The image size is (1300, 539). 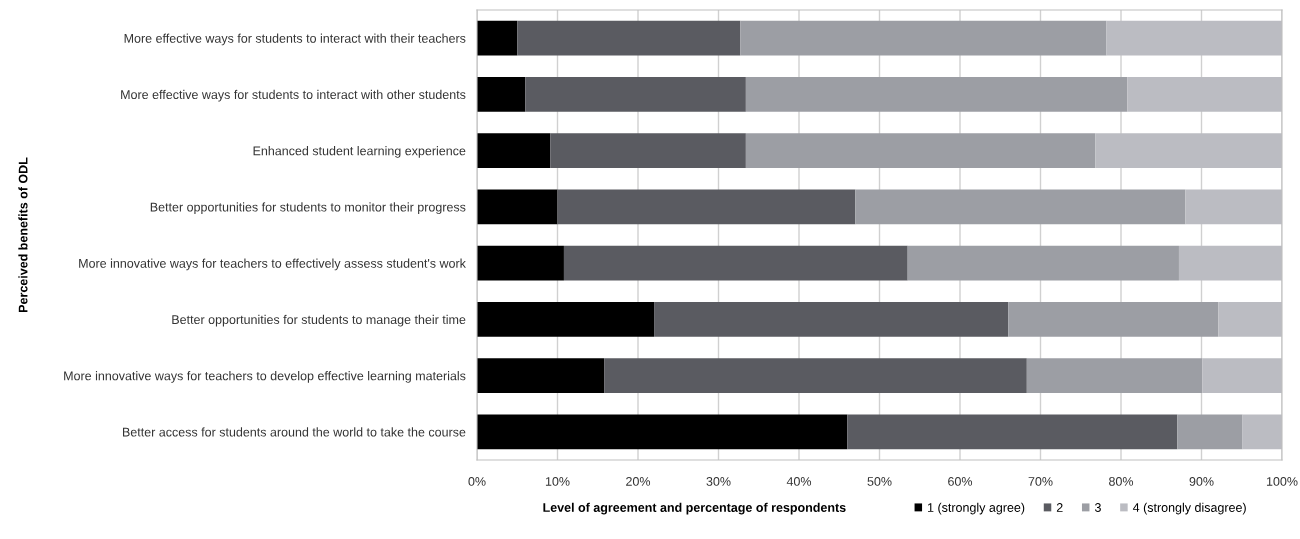 What do you see at coordinates (718, 481) in the screenshot?
I see `x-tick-label: 30%` at bounding box center [718, 481].